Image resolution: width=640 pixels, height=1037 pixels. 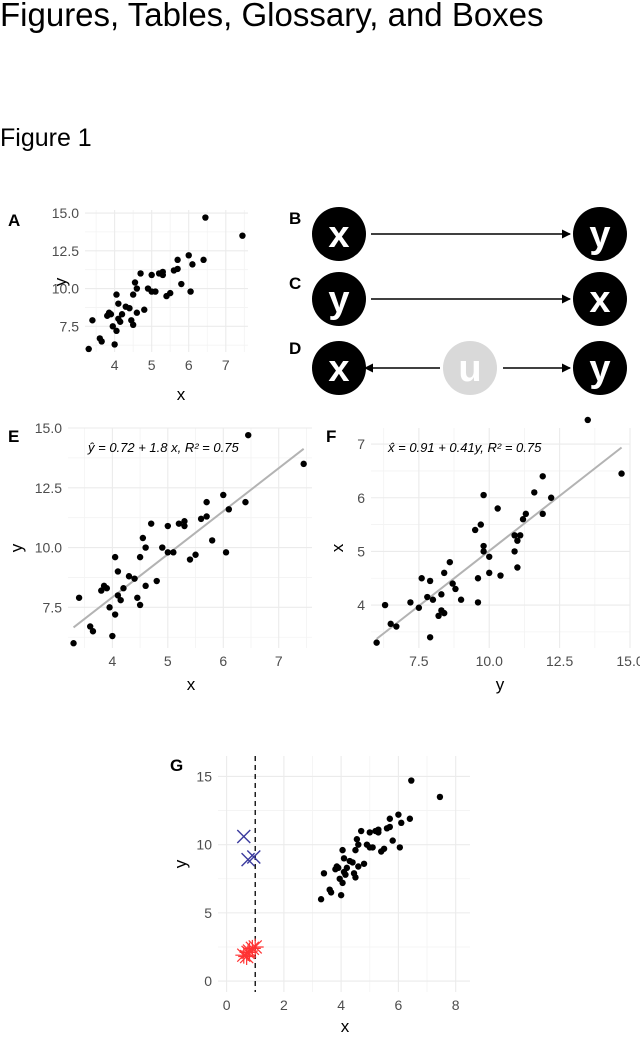 I want to click on x-tick-label: 2, so click(x=284, y=1005).